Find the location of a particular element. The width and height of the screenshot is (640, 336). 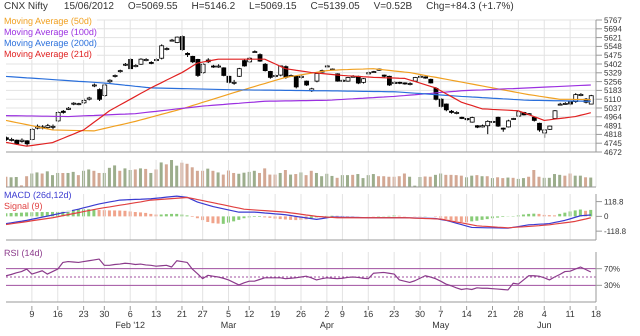

y-tick-label: 5475 is located at coordinates (613, 55).